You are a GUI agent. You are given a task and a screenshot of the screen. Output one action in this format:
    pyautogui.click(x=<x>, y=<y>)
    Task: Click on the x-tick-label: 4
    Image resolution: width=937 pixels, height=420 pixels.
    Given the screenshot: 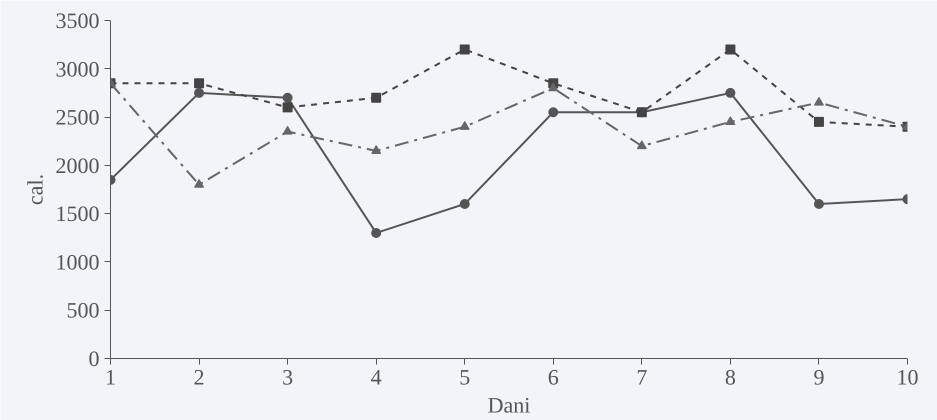 What is the action you would take?
    pyautogui.click(x=376, y=377)
    